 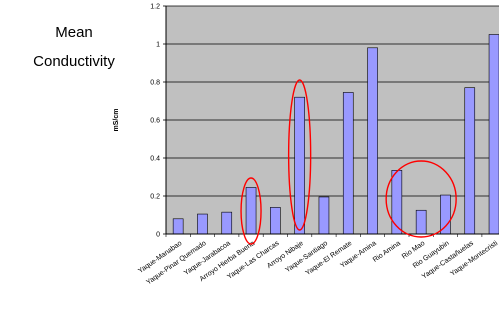 I want to click on y-tick-label: 1, so click(x=158, y=45).